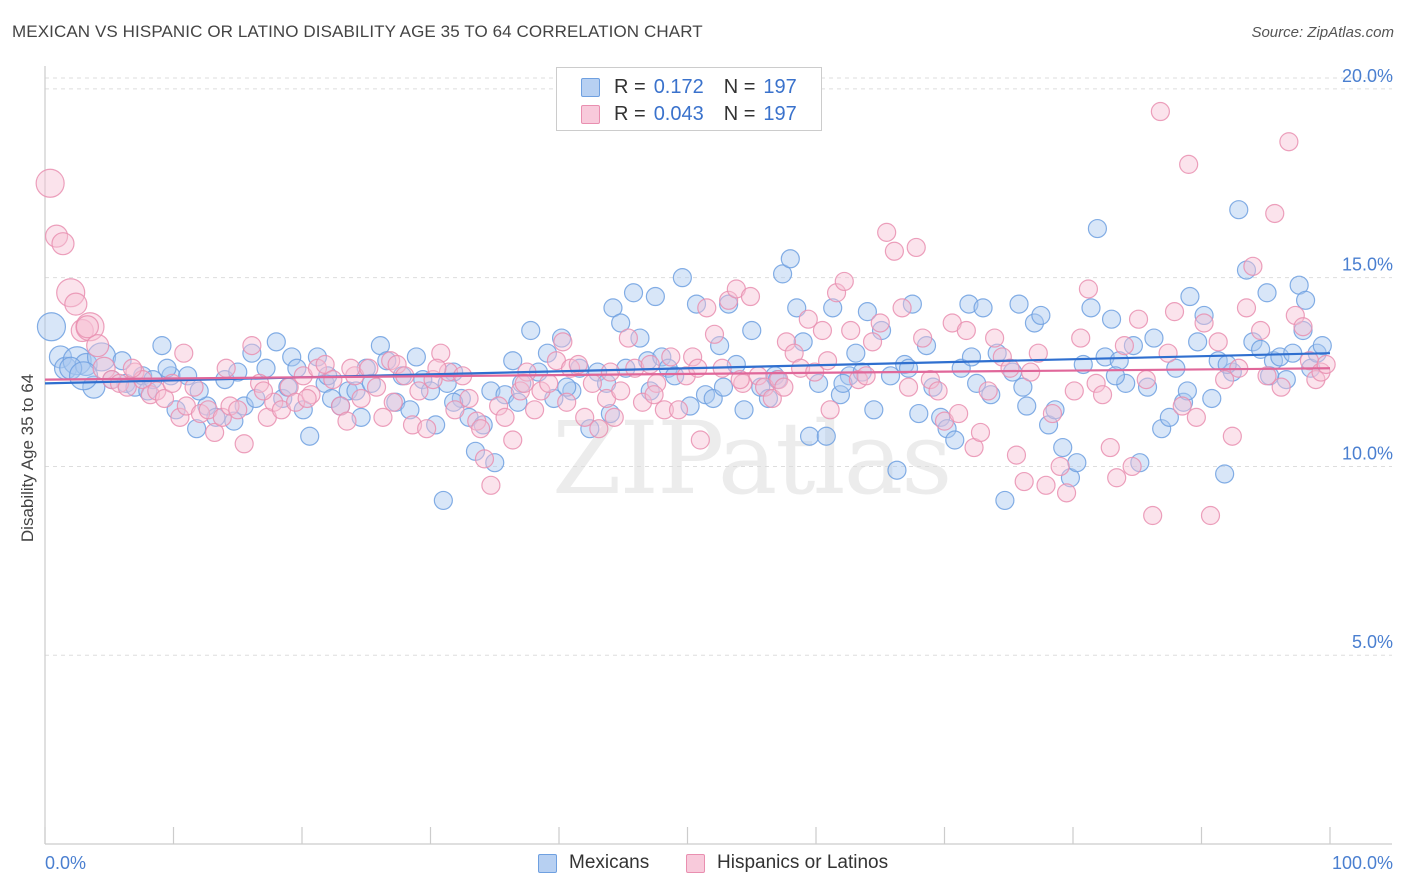  What do you see at coordinates (695, 863) in the screenshot?
I see `bottom-legend-swatch-pink` at bounding box center [695, 863].